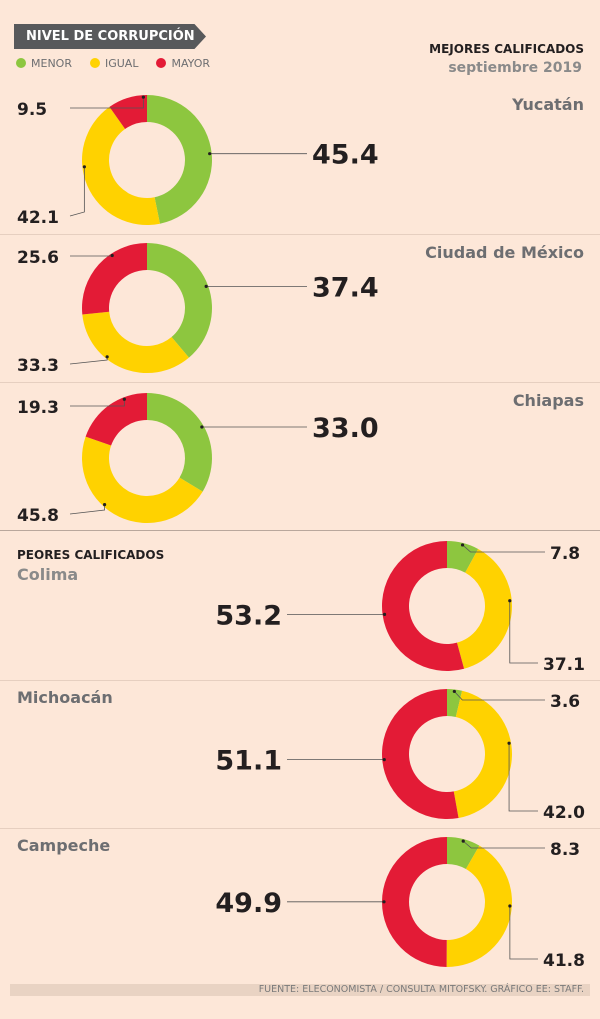 The height and width of the screenshot is (1019, 600). Describe the element at coordinates (506, 49) in the screenshot. I see `best-title: MEJORES CALIFICADOS` at that location.